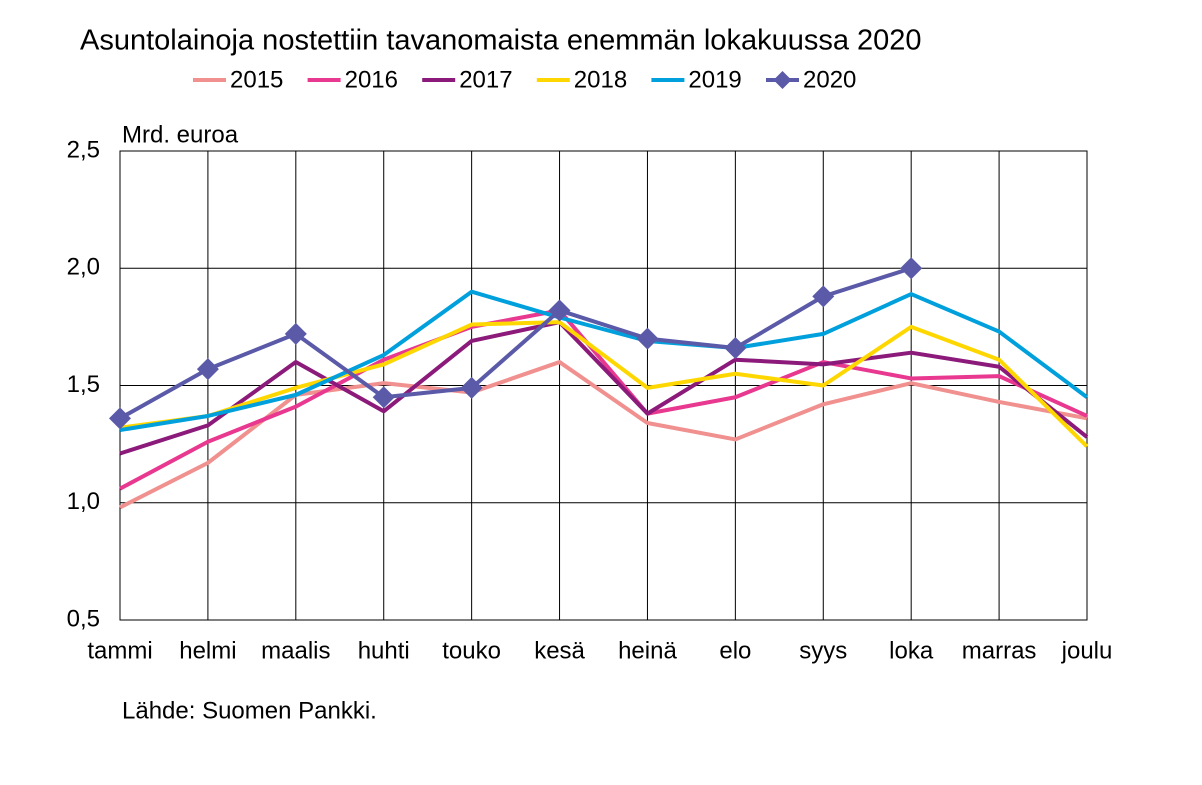  Describe the element at coordinates (295, 650) in the screenshot. I see `x-tick-label: maalis` at that location.